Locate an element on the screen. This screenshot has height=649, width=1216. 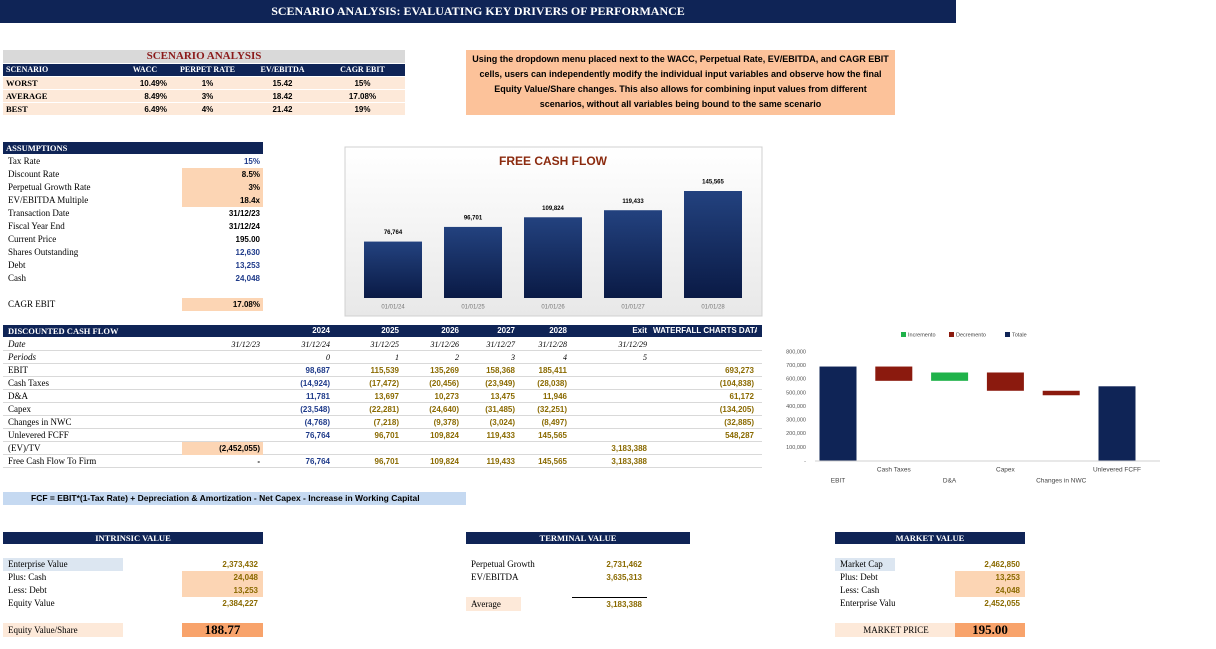
x-tick-label: D&A is located at coordinates (950, 481).